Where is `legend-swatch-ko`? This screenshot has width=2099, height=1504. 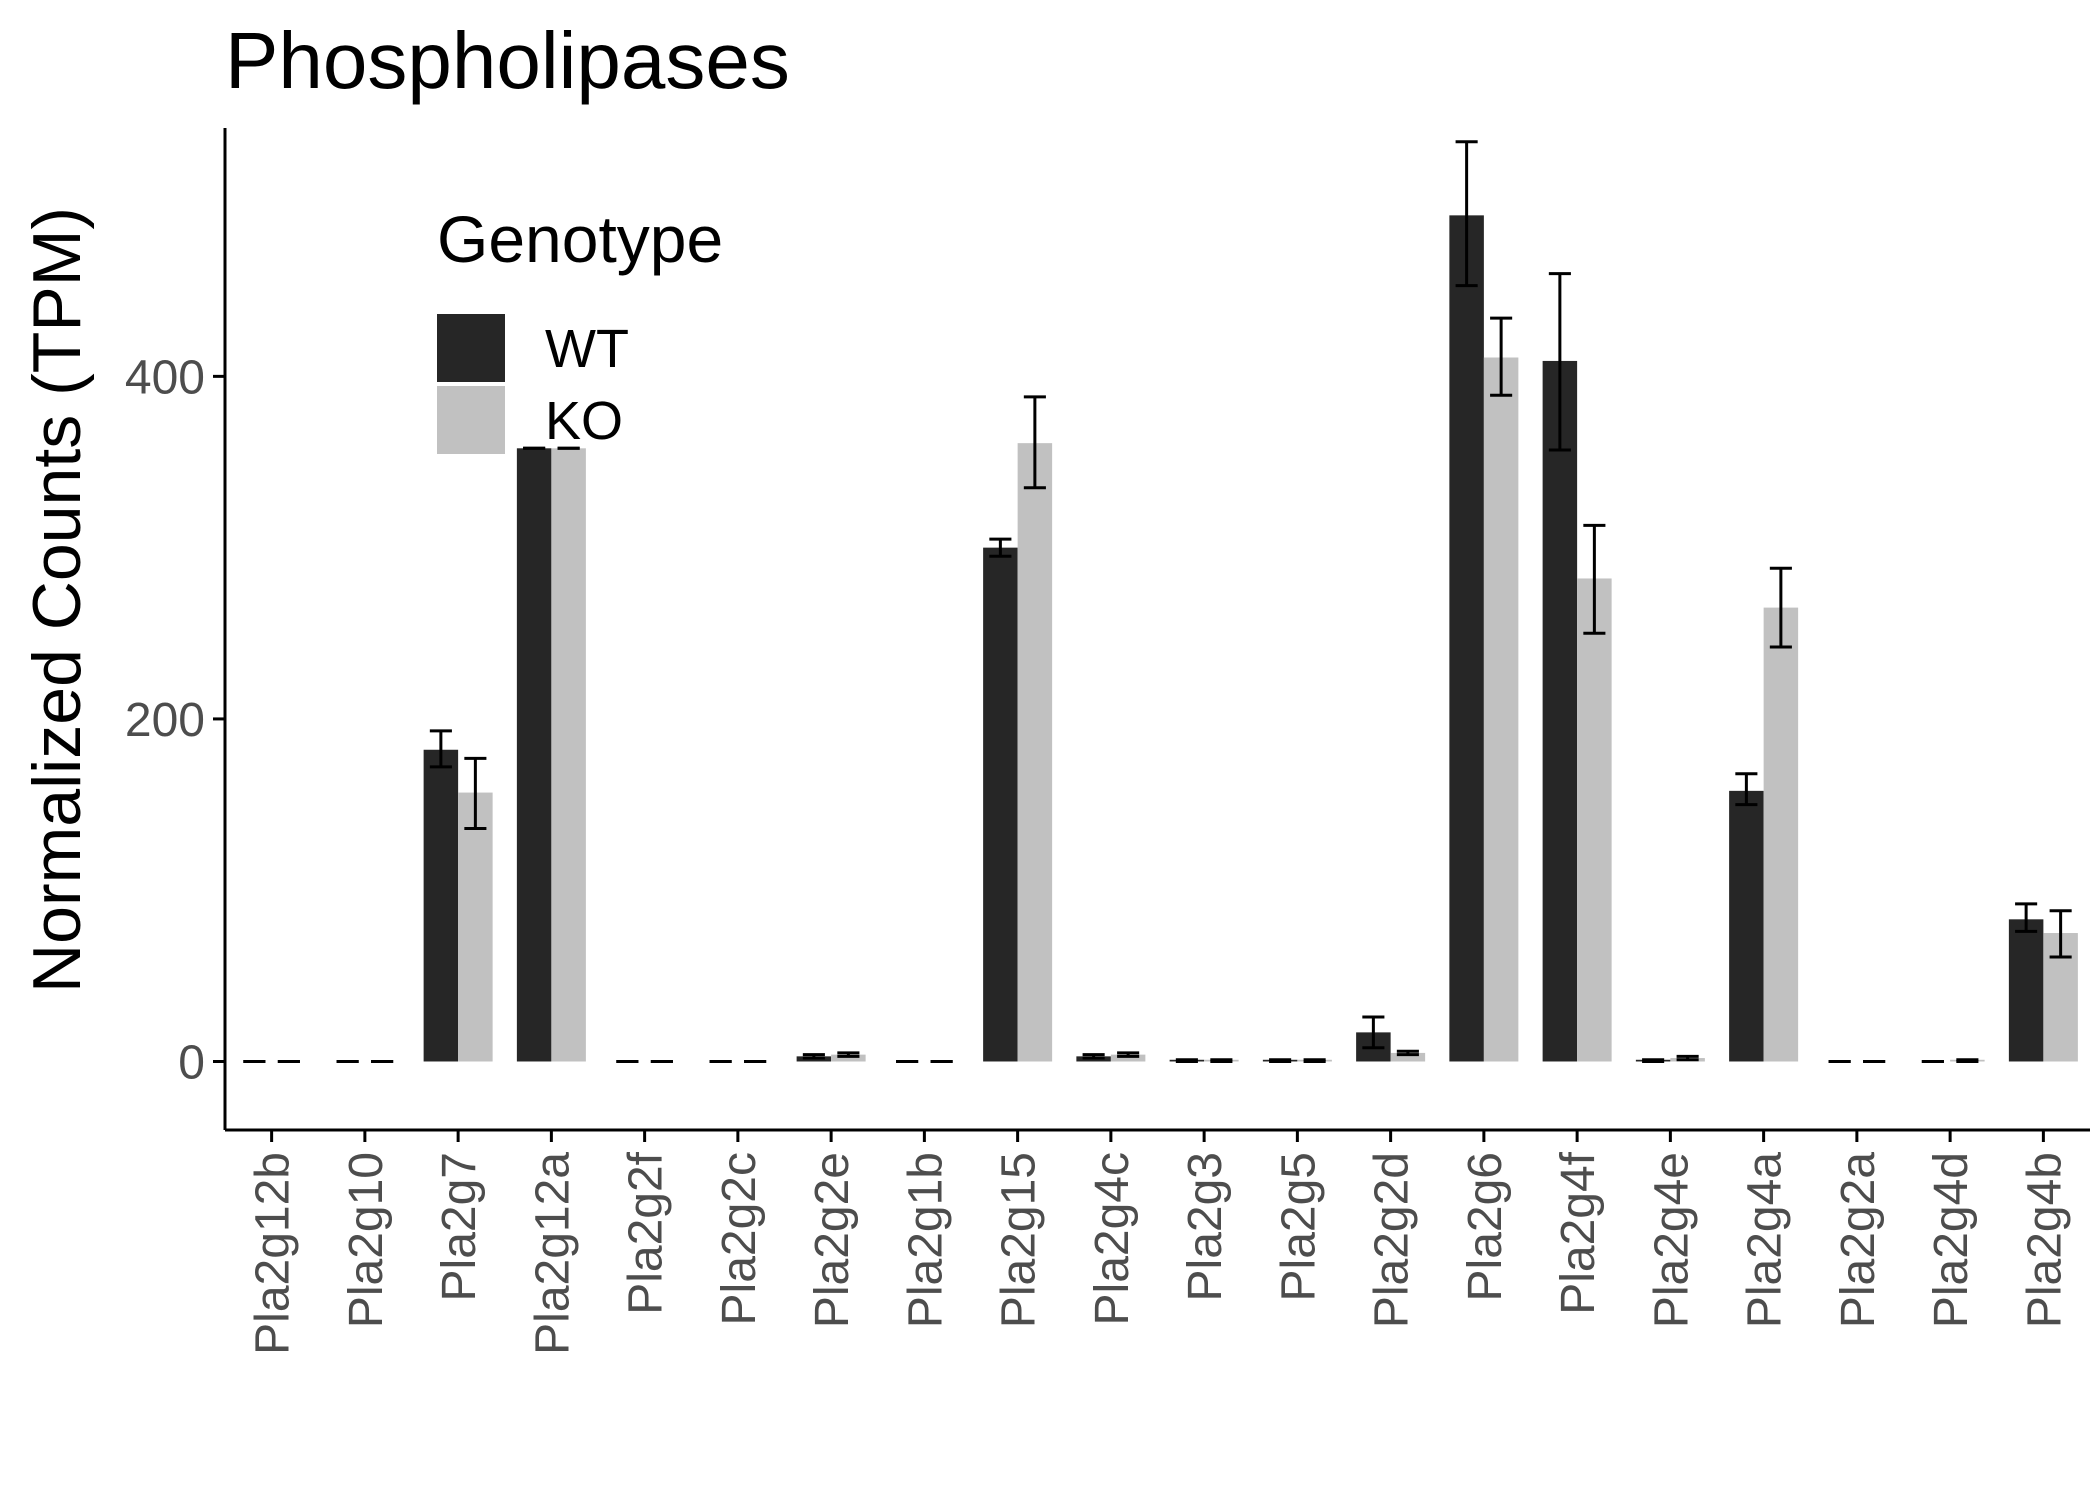
legend-swatch-ko is located at coordinates (471, 420).